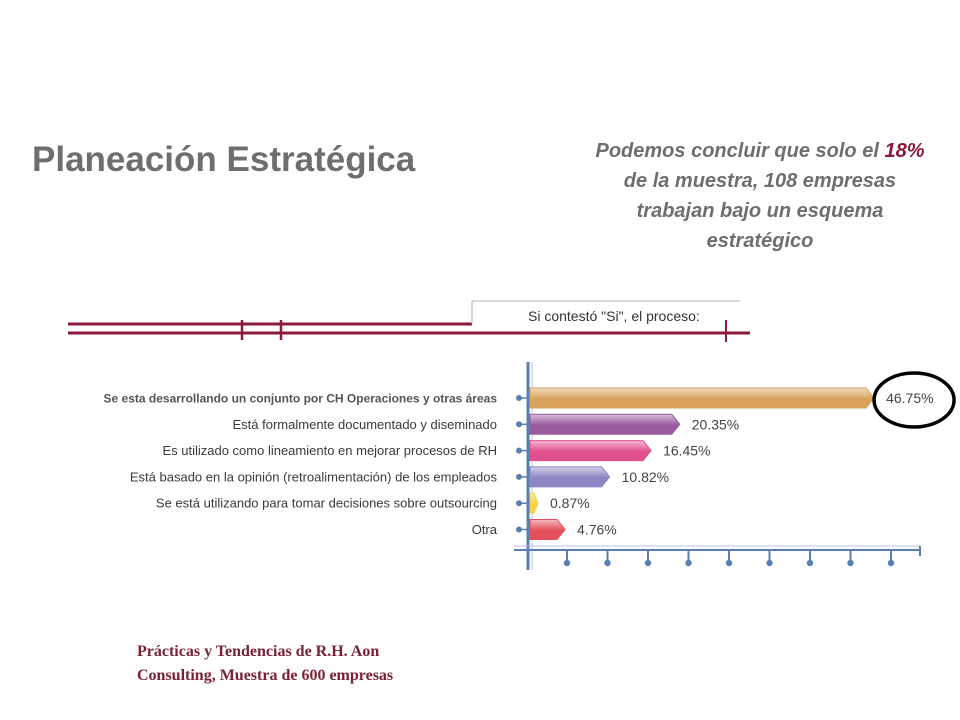 The width and height of the screenshot is (960, 720). I want to click on source-line-2: Consulting, Muestra de 600 empresas, so click(265, 675).